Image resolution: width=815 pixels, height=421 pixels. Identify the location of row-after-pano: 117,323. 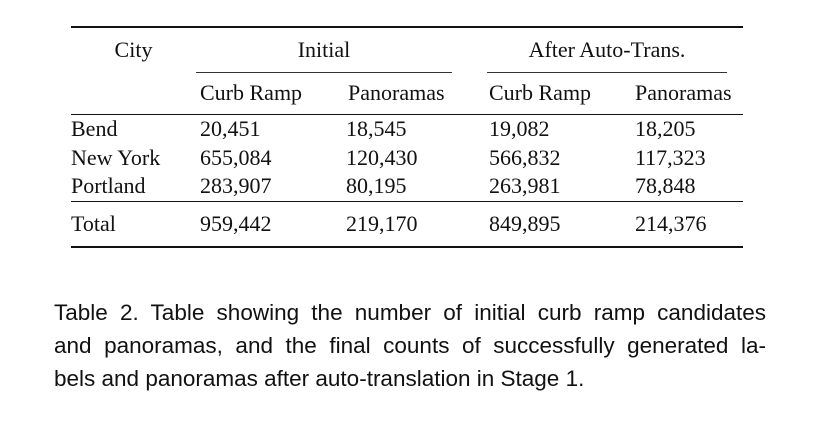
(670, 157).